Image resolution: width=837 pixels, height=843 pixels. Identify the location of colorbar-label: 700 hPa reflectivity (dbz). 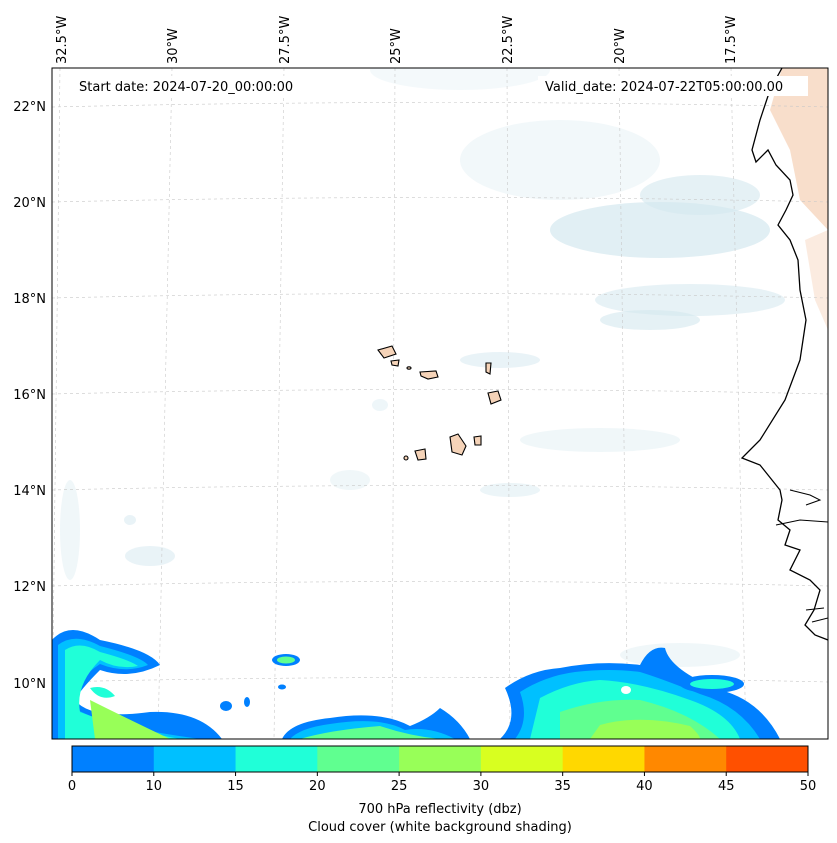
(439, 809).